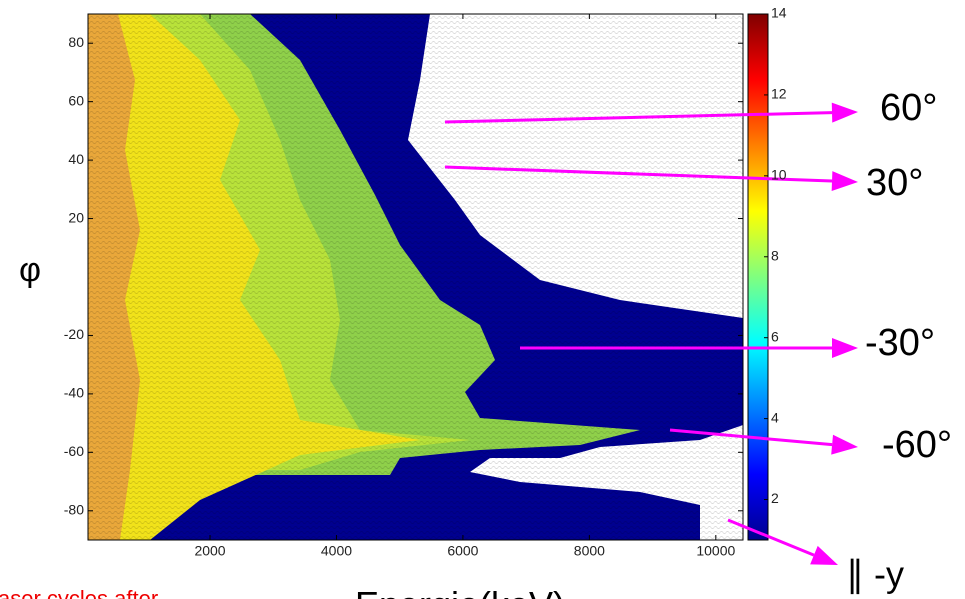  I want to click on colorbar-tick-label: 6, so click(775, 336).